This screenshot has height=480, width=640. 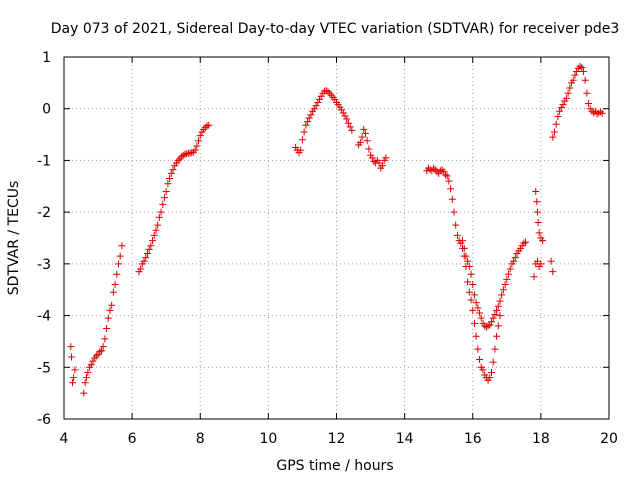 I want to click on y-tick-label: -5, so click(x=44, y=368).